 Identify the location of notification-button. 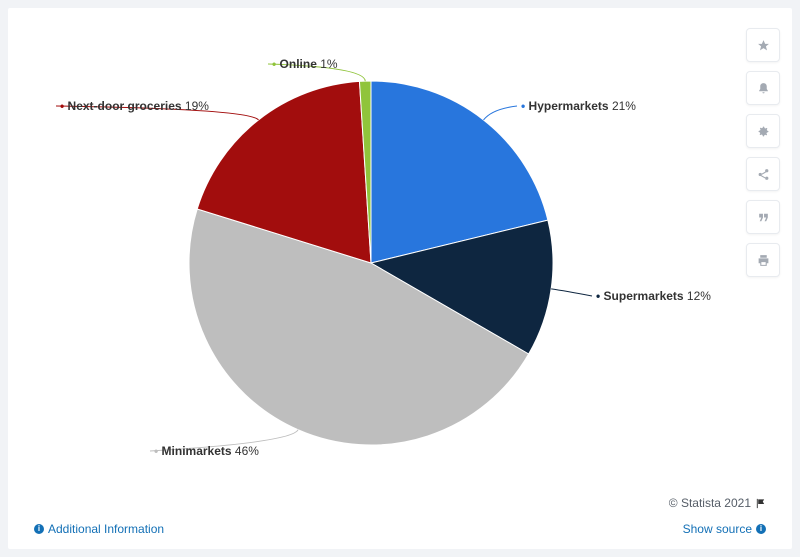
(763, 88).